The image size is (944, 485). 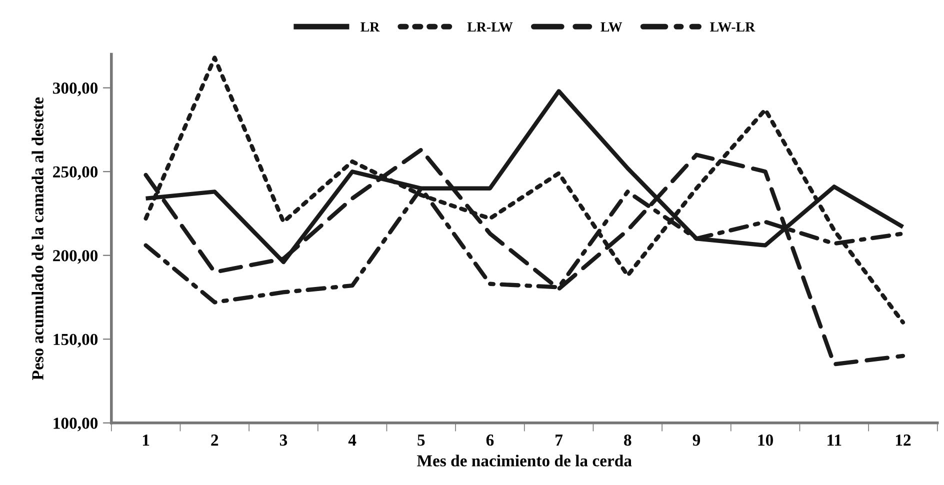 What do you see at coordinates (76, 425) in the screenshot?
I see `y-tick-label: 100,00` at bounding box center [76, 425].